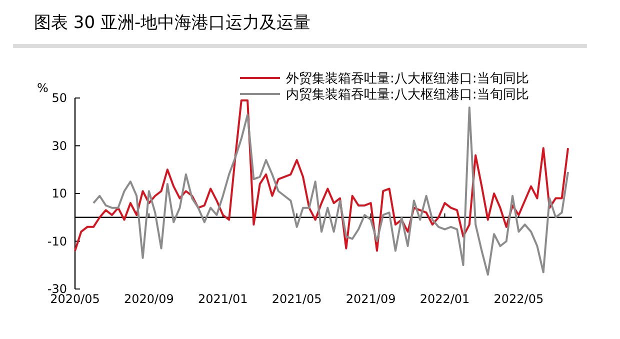 The height and width of the screenshot is (339, 620). I want to click on x-tick-label: 2020/05, so click(75, 299).